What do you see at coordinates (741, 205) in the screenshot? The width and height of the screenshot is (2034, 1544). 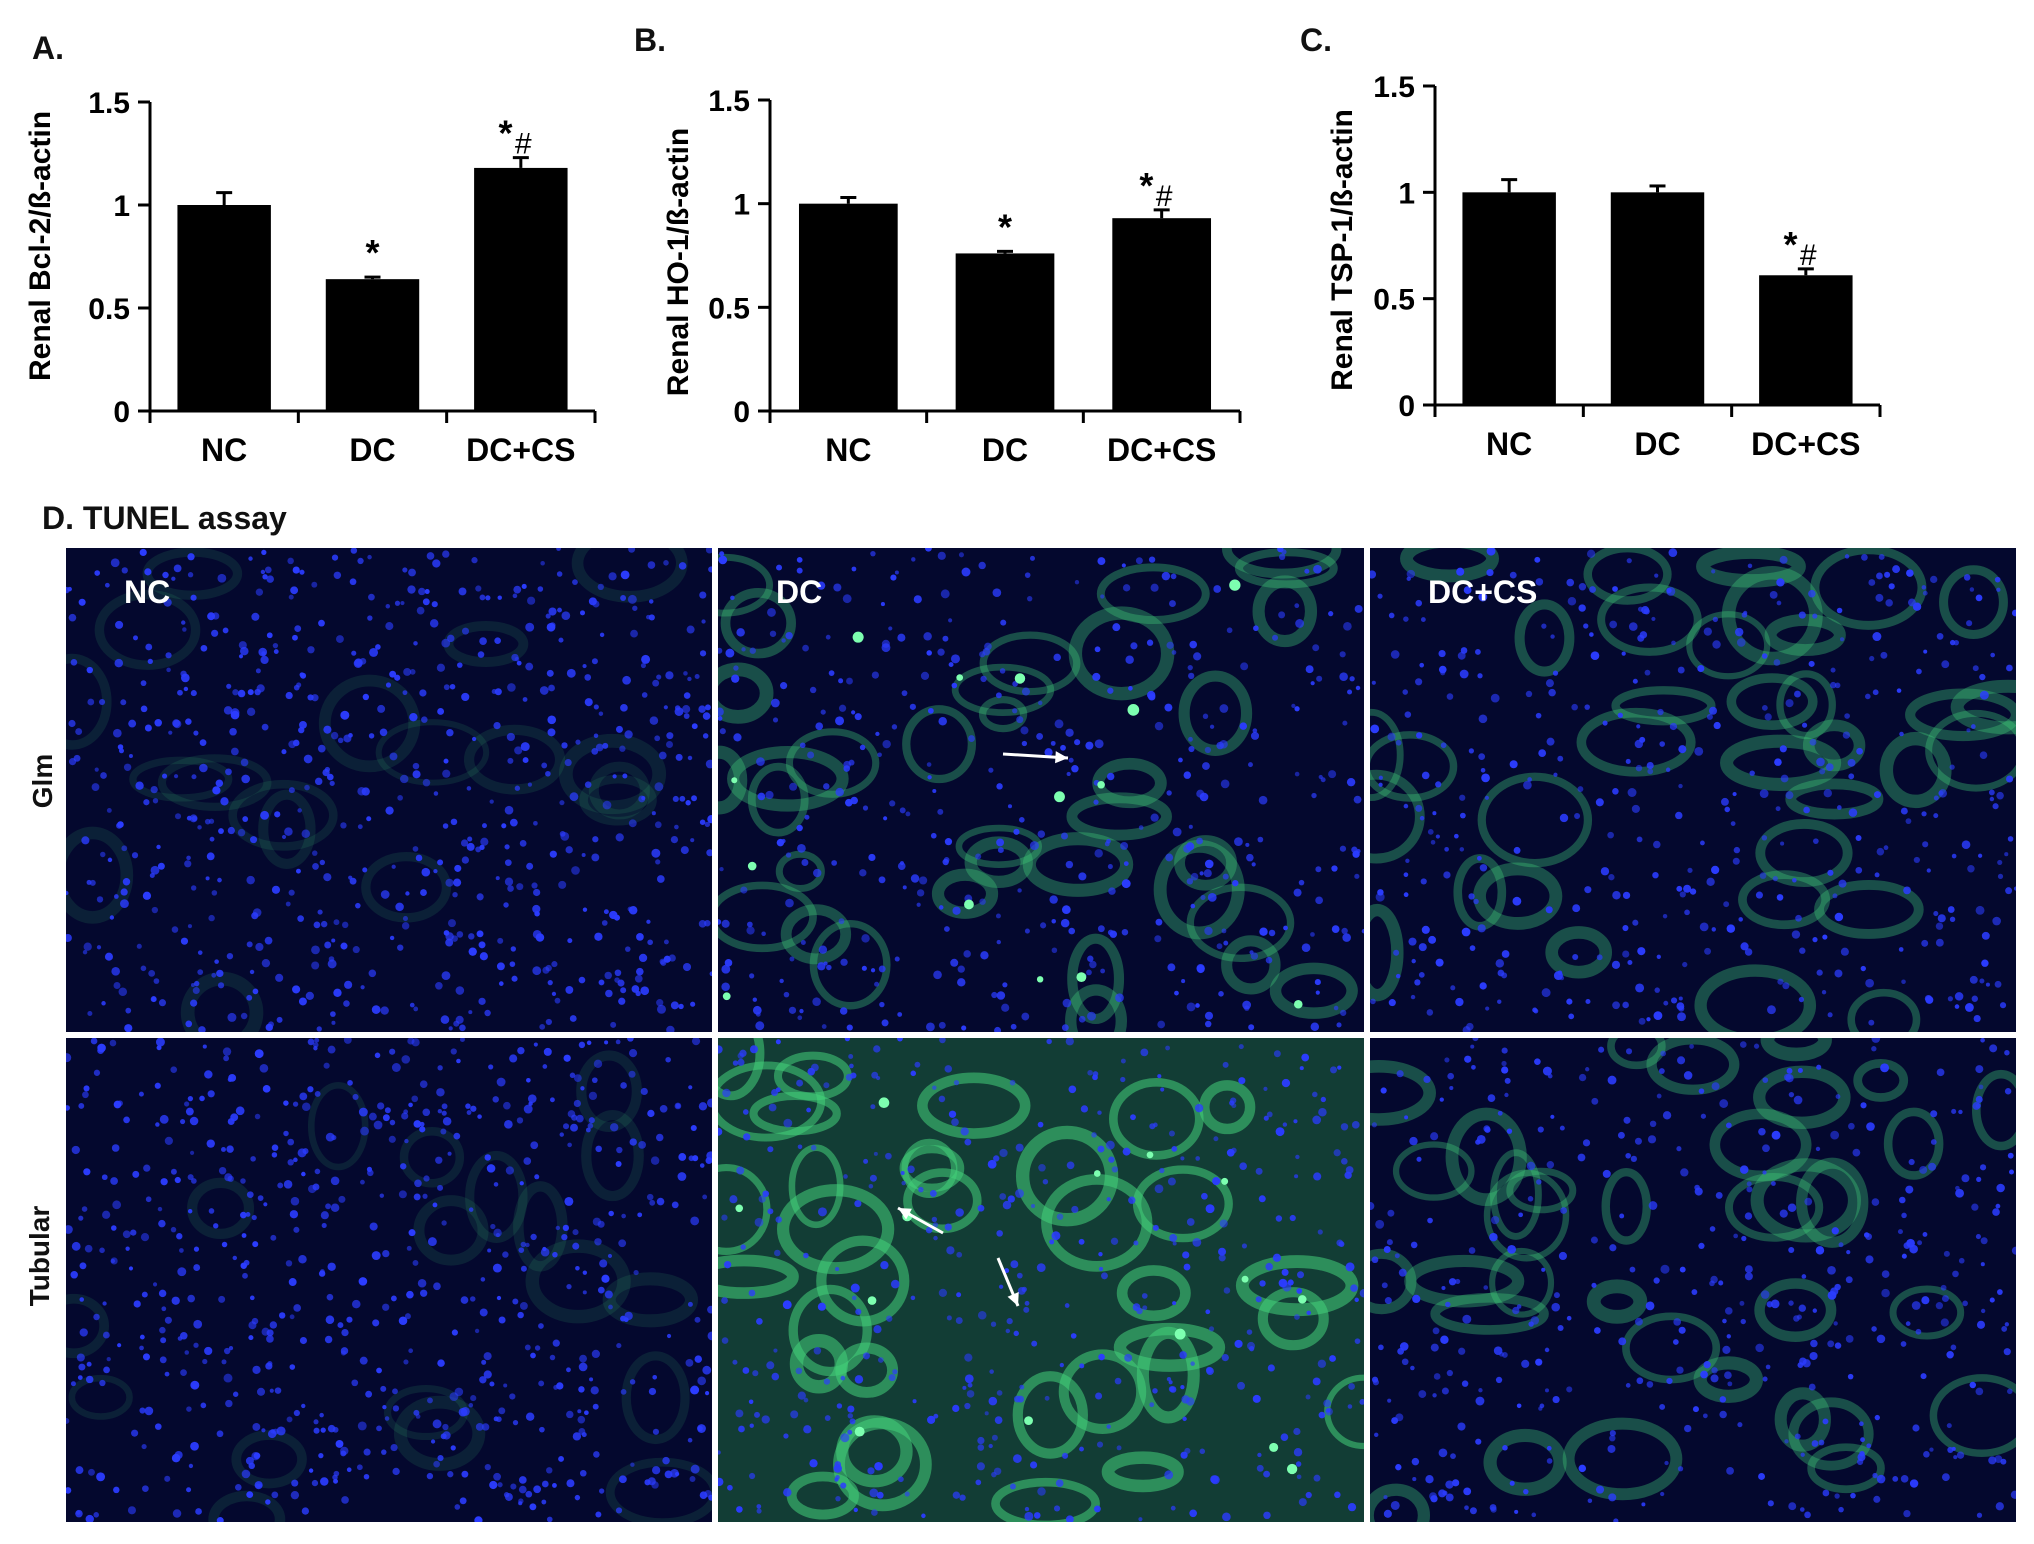 I see `chart-2-ytick-label-2: 1` at bounding box center [741, 205].